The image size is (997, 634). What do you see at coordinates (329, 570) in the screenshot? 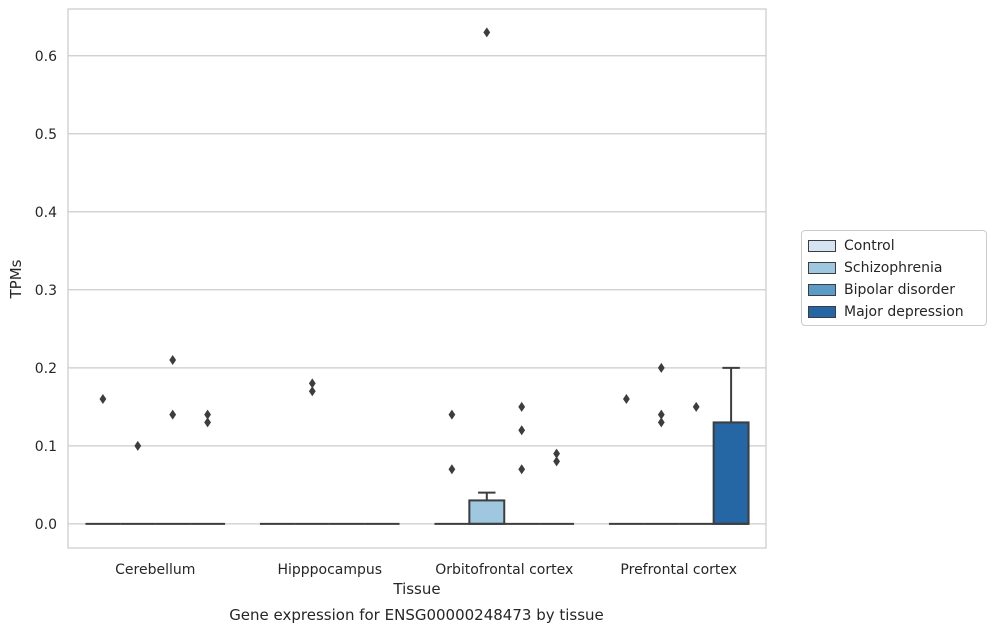
I see `x-tick-label-hipppocampus: Hipppocampus` at bounding box center [329, 570].